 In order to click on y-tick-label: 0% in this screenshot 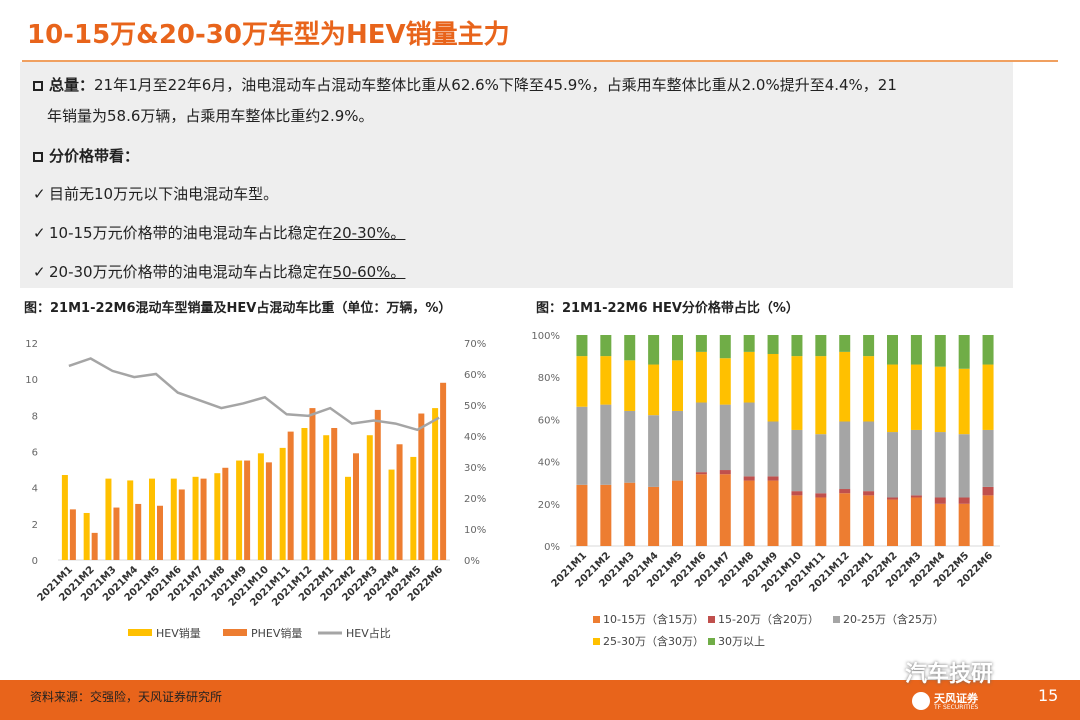, I will do `click(552, 547)`.